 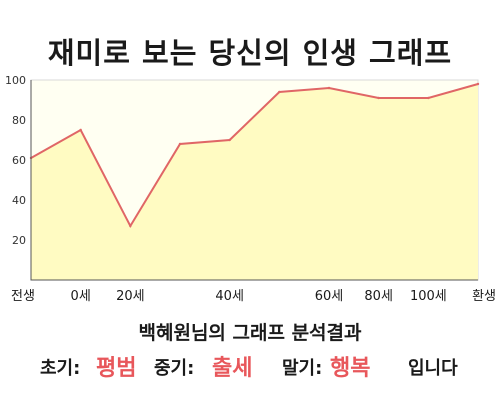 I want to click on x-tick-label: 0세, so click(x=81, y=296).